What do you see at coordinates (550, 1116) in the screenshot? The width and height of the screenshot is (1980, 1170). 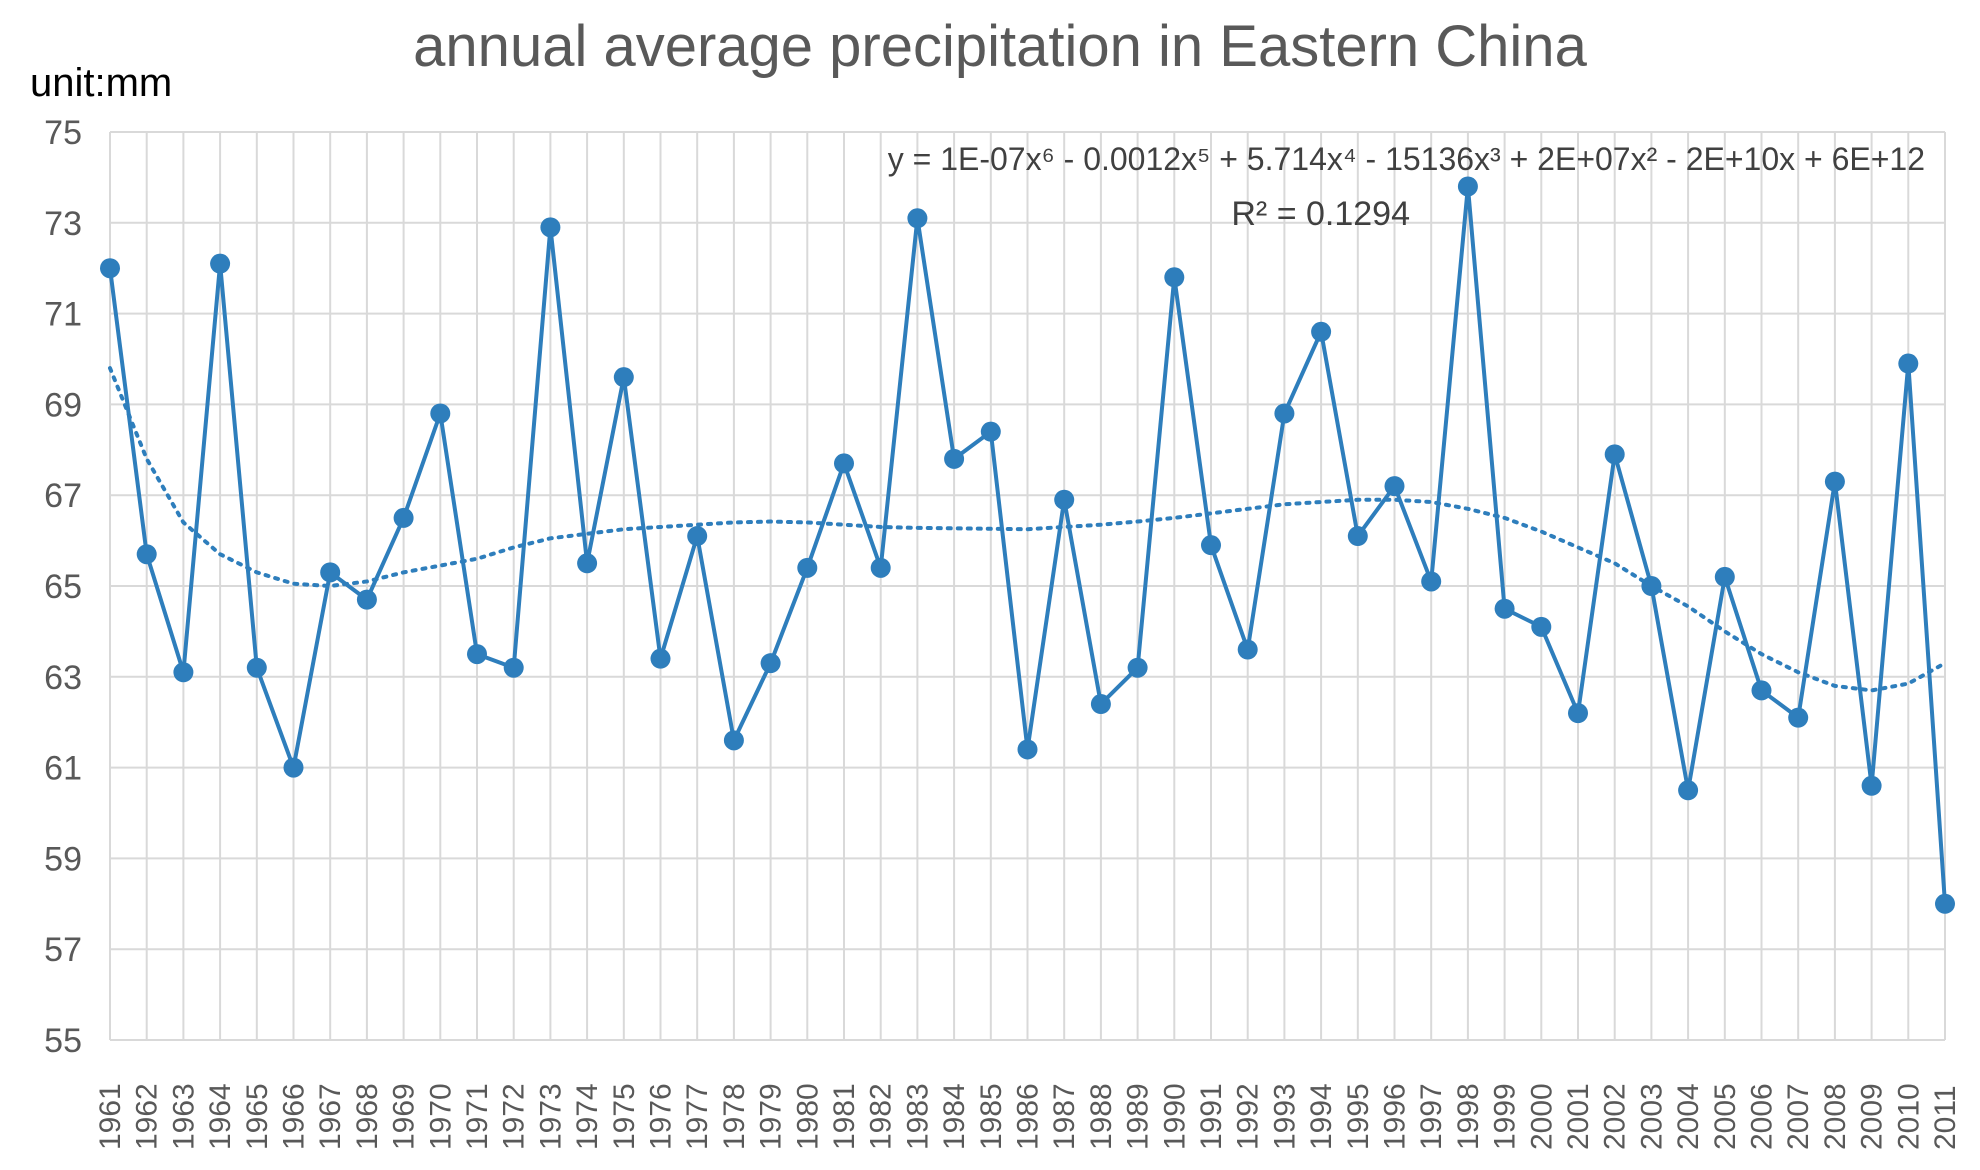 I see `x-tick-label: 1973` at bounding box center [550, 1116].